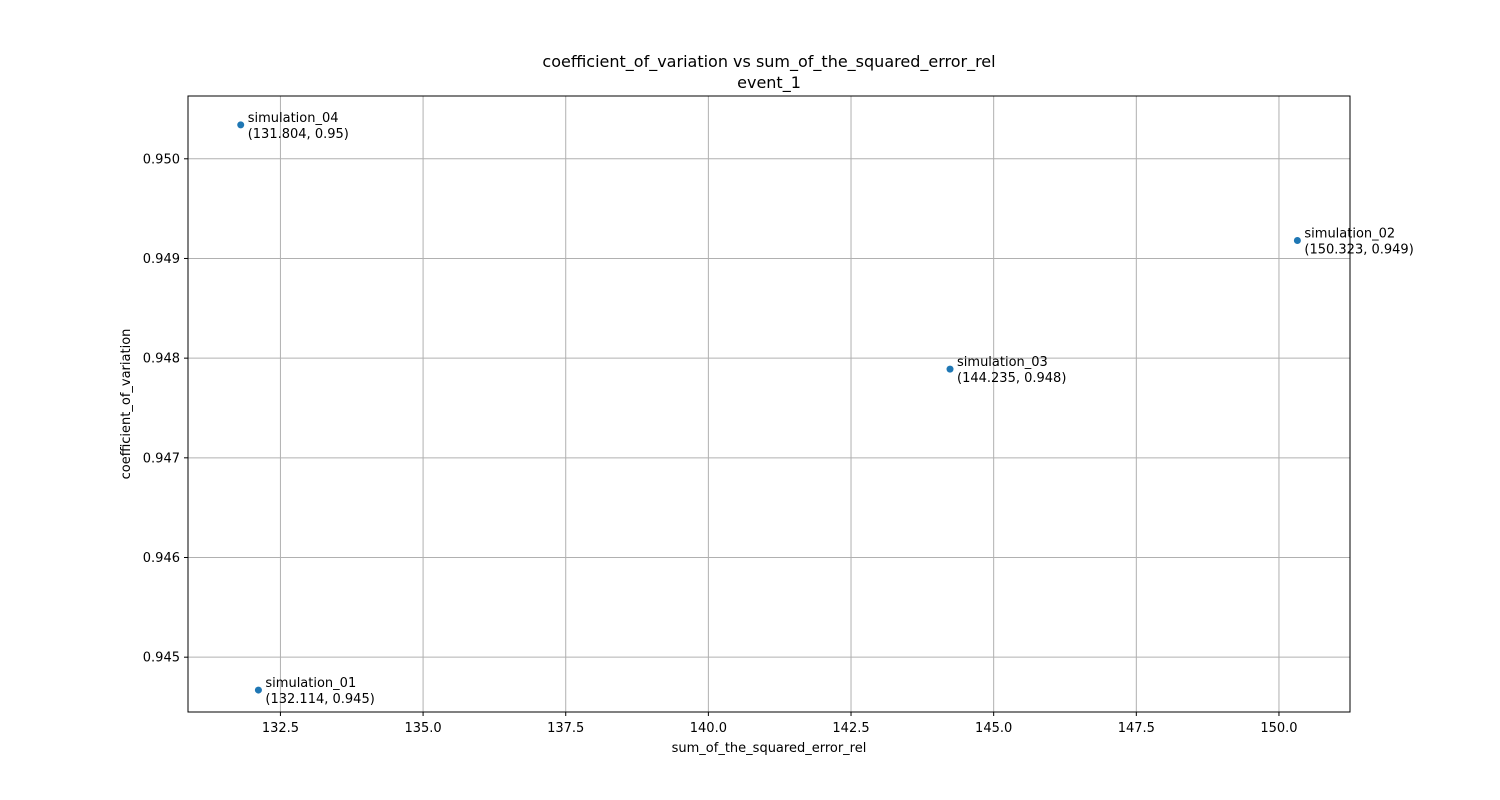 The height and width of the screenshot is (800, 1500). Describe the element at coordinates (1002, 362) in the screenshot. I see `point-name-label: simulation_03` at that location.